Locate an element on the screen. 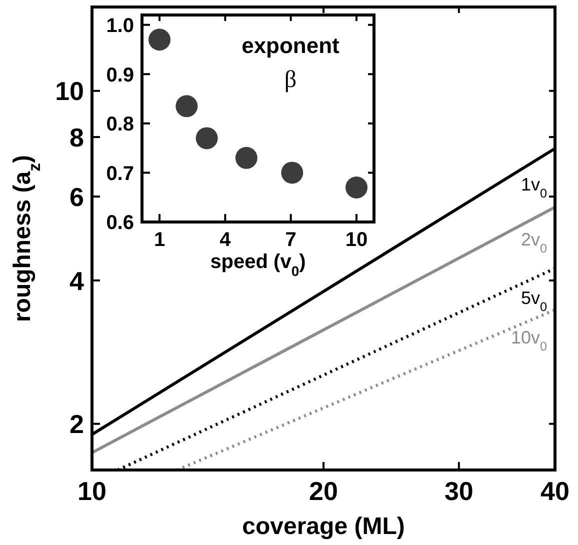  x-tick-label: 10 is located at coordinates (356, 240).